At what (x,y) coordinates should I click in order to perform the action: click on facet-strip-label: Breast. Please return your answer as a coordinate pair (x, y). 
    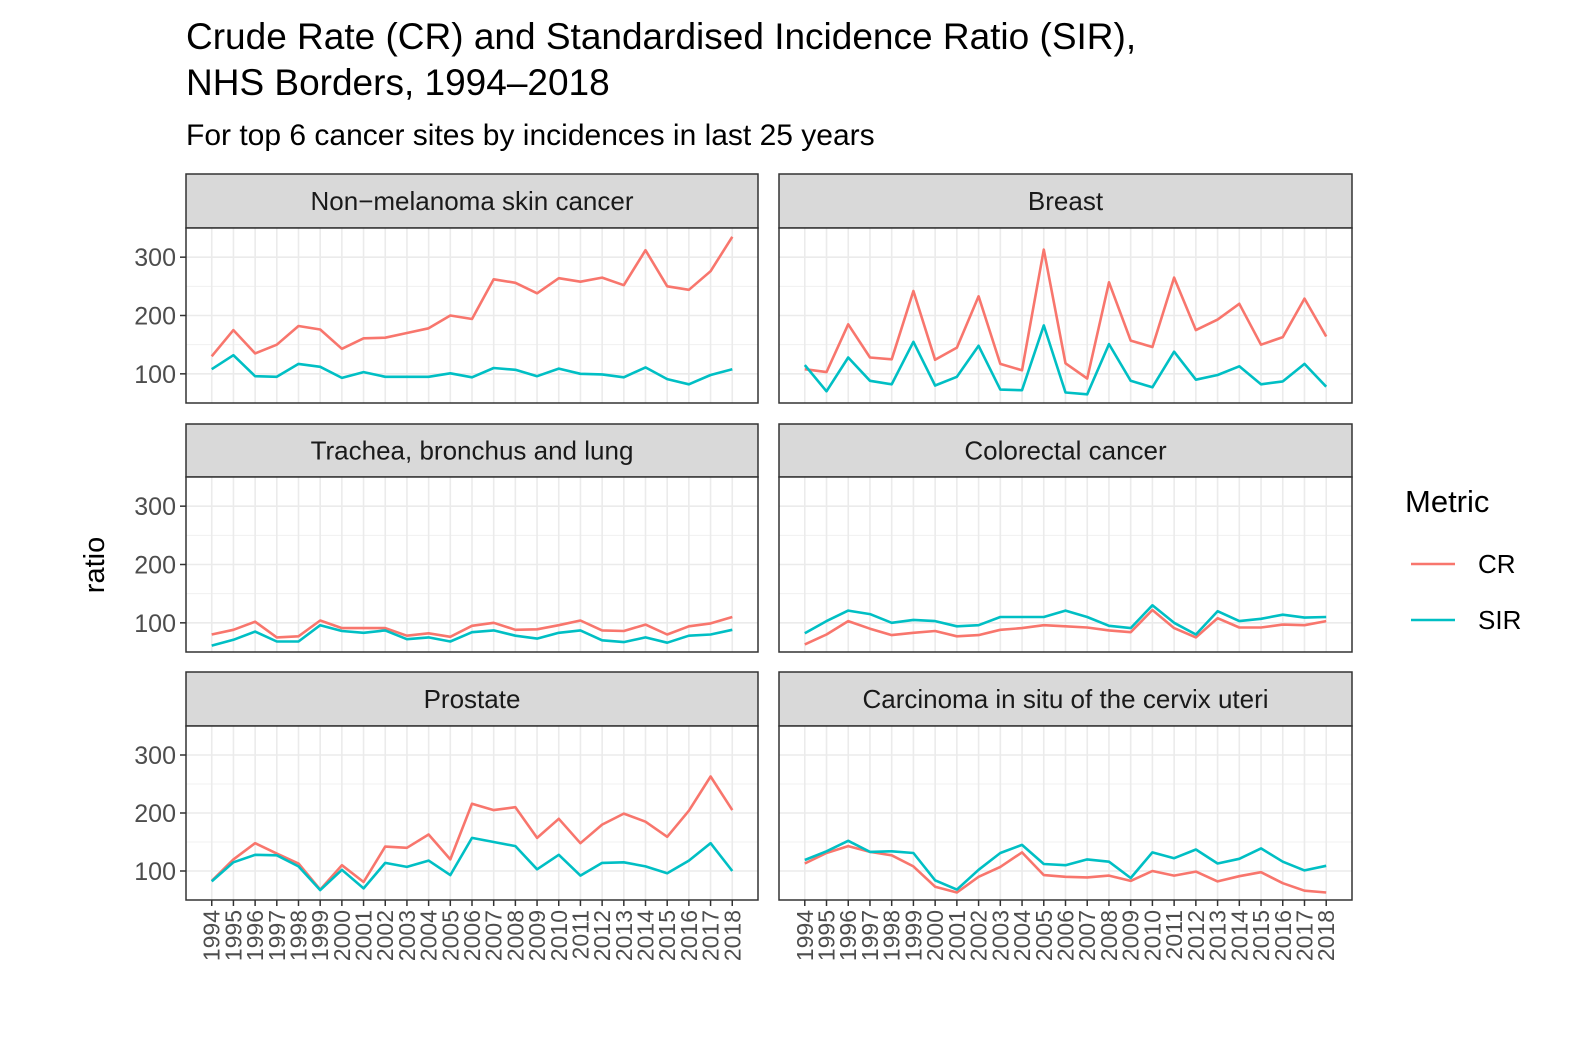
    Looking at the image, I should click on (1066, 201).